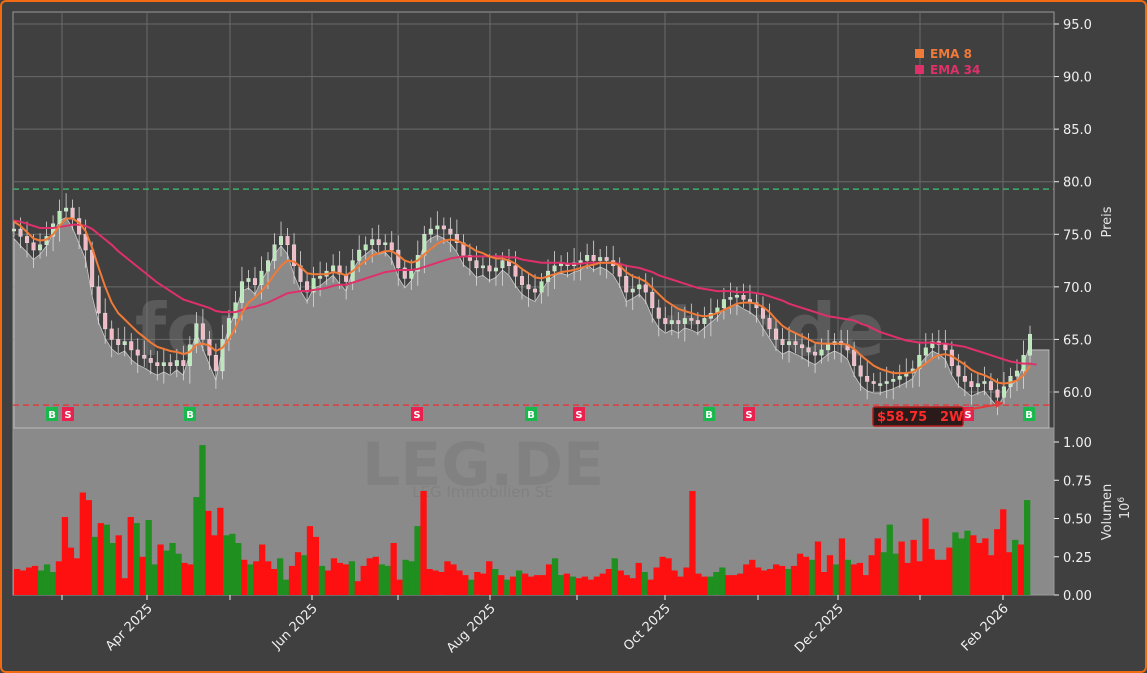 Image resolution: width=1147 pixels, height=673 pixels. I want to click on ema8-legend-swatch, so click(919, 53).